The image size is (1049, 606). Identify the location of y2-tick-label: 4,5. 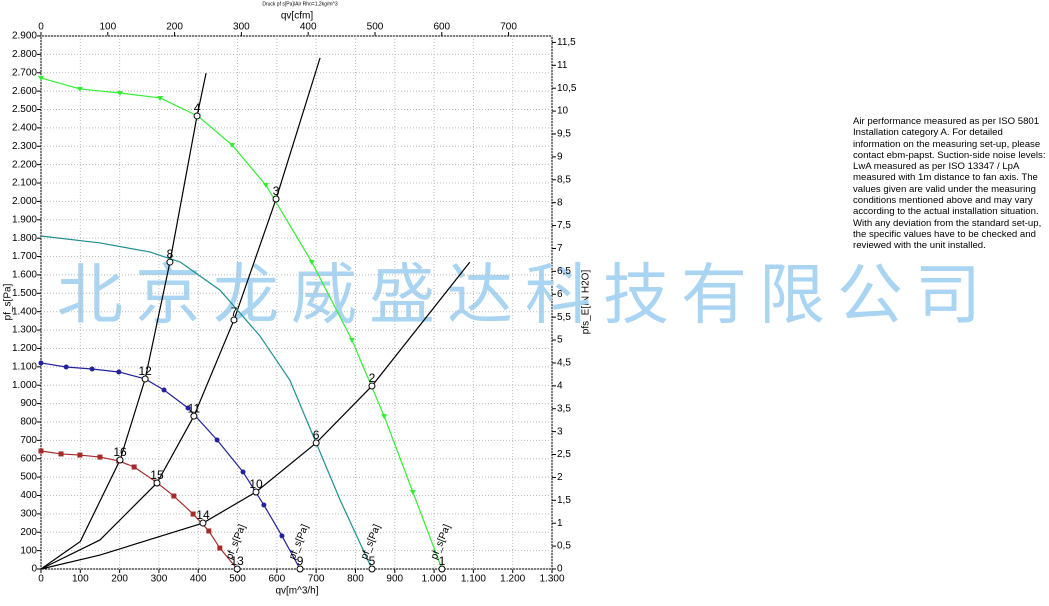
(564, 363).